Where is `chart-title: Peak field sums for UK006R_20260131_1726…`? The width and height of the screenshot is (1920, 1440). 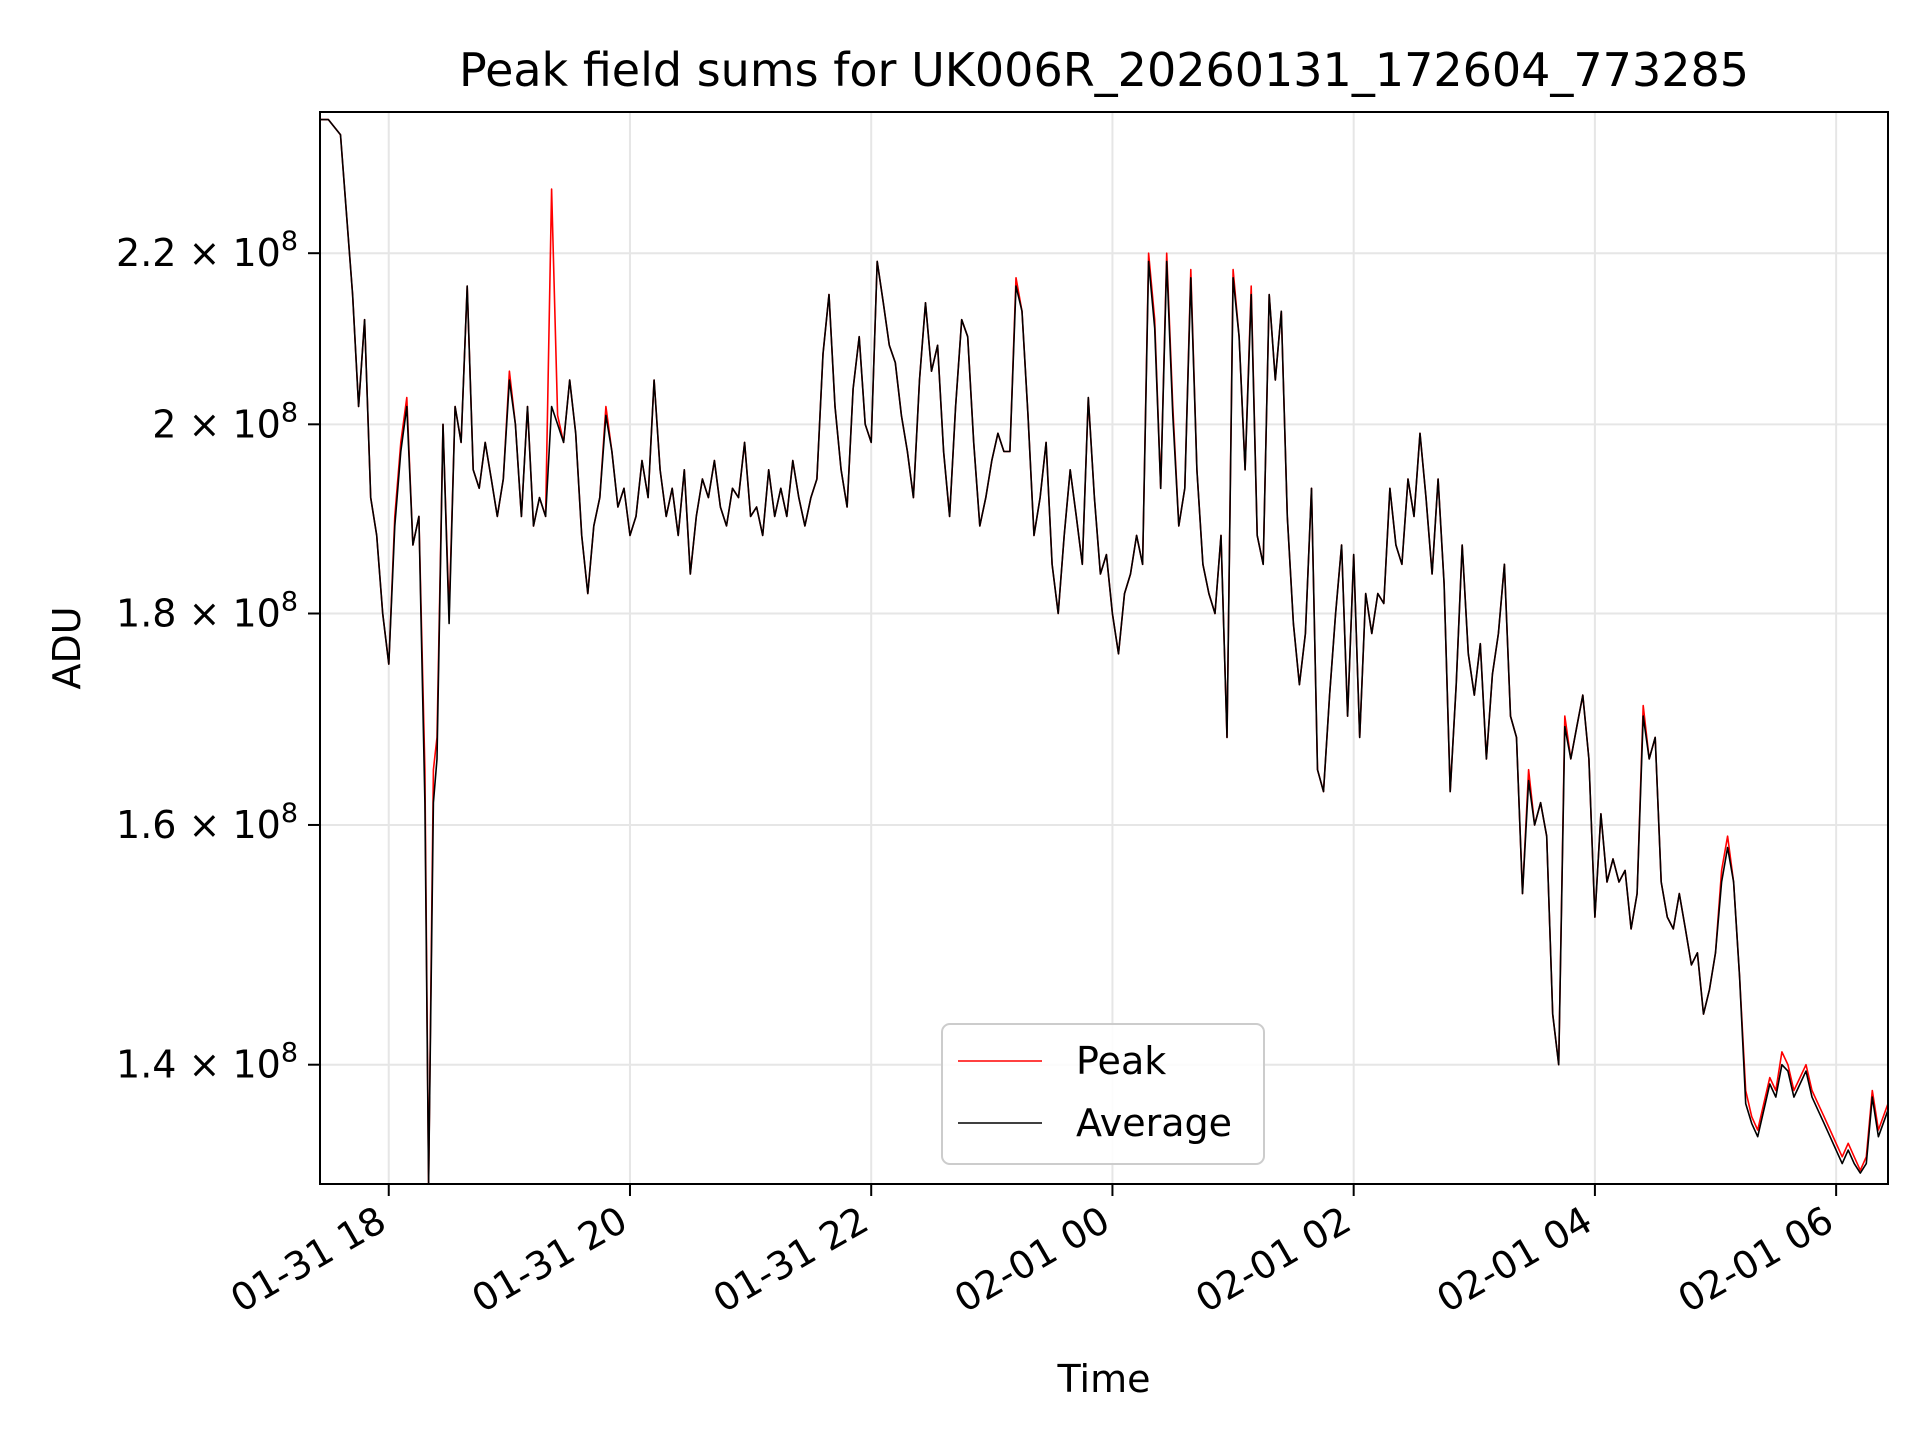 chart-title: Peak field sums for UK006R_20260131_1726… is located at coordinates (1104, 70).